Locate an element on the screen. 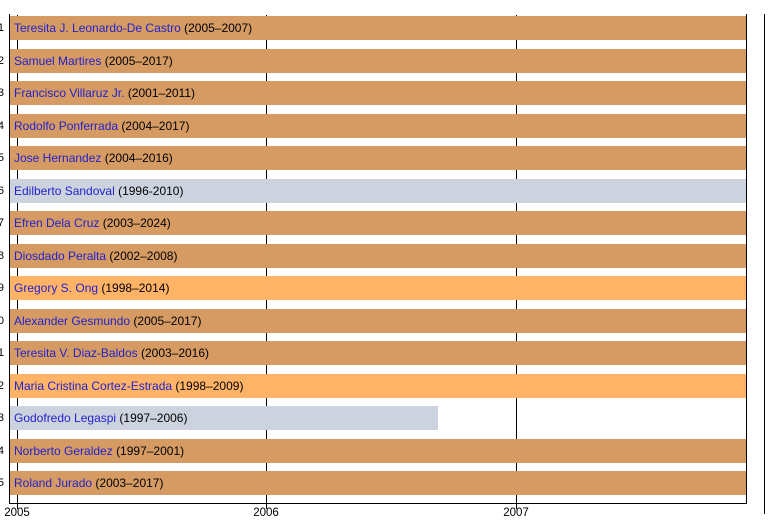 The width and height of the screenshot is (775, 525). row-number: 12 is located at coordinates (2, 385).